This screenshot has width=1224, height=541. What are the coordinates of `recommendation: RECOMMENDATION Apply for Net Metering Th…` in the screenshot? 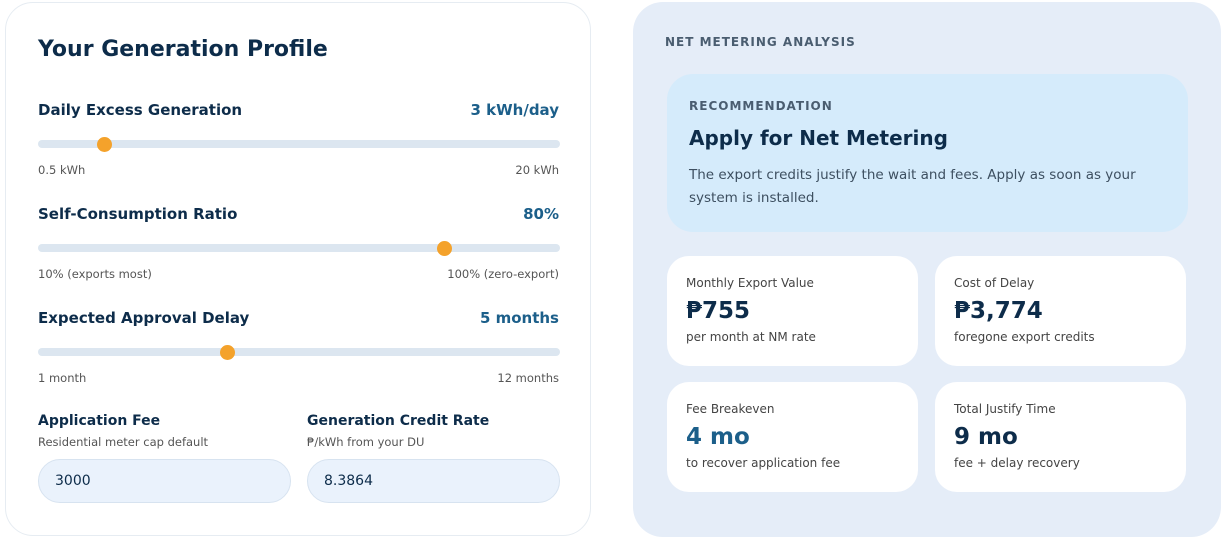 It's located at (927, 153).